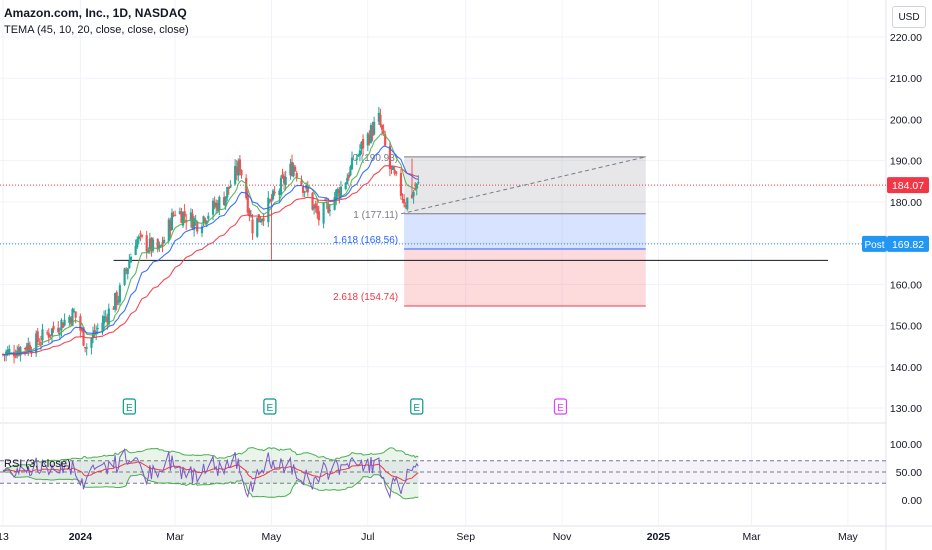 The image size is (932, 550). I want to click on rsi-legend: RSI (3, close), so click(37, 464).